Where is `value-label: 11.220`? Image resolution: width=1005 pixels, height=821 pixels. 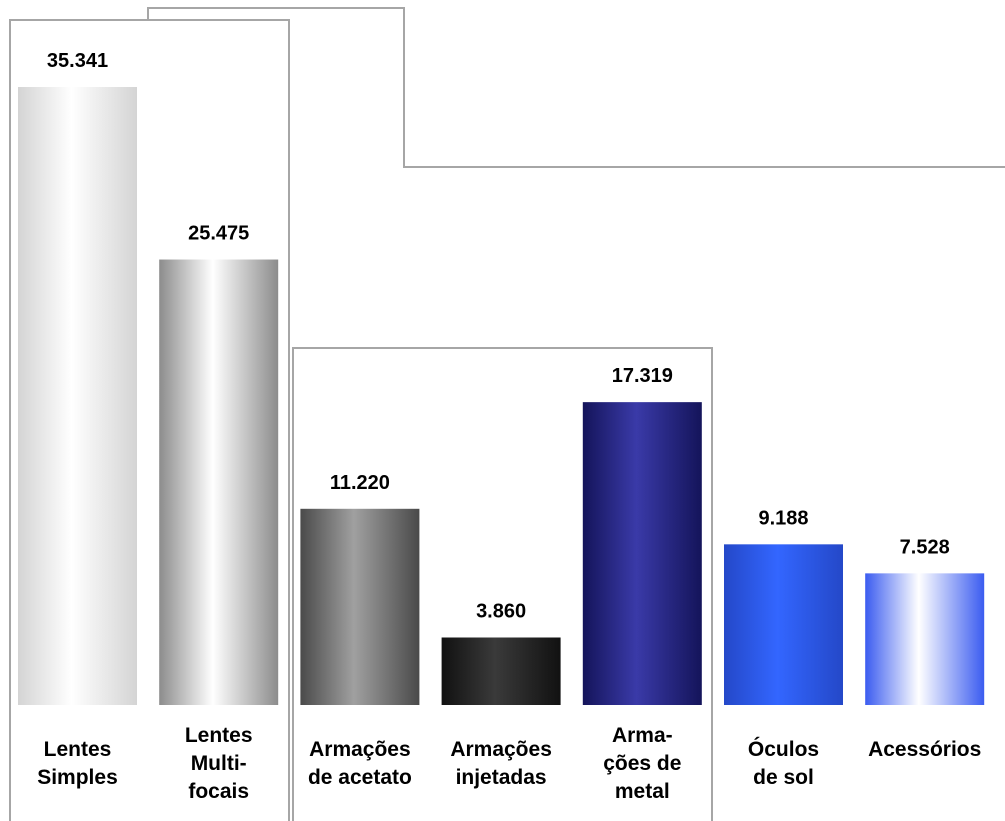
value-label: 11.220 is located at coordinates (360, 483).